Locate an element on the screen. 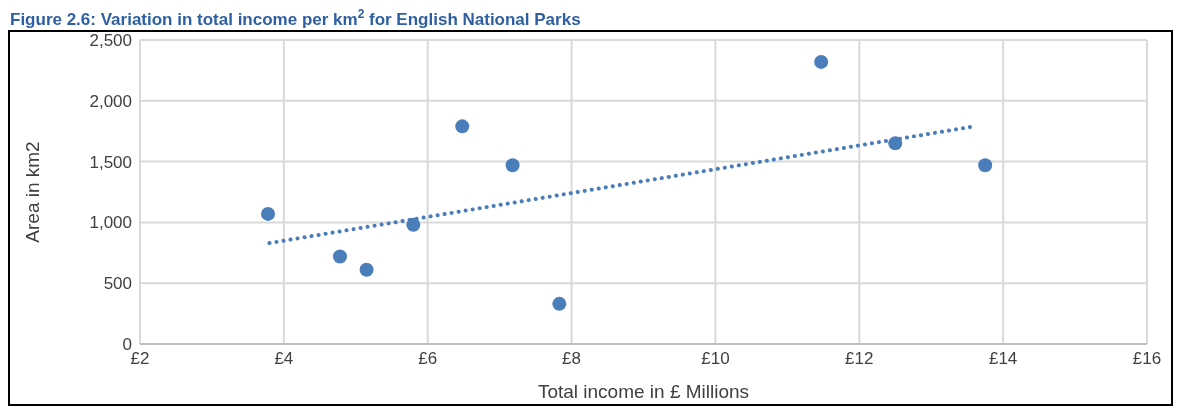 The image size is (1181, 415). chart-title: Figure 2.6: Variation in total income per km$^{2}$ for English National Parks is located at coordinates (295, 18).